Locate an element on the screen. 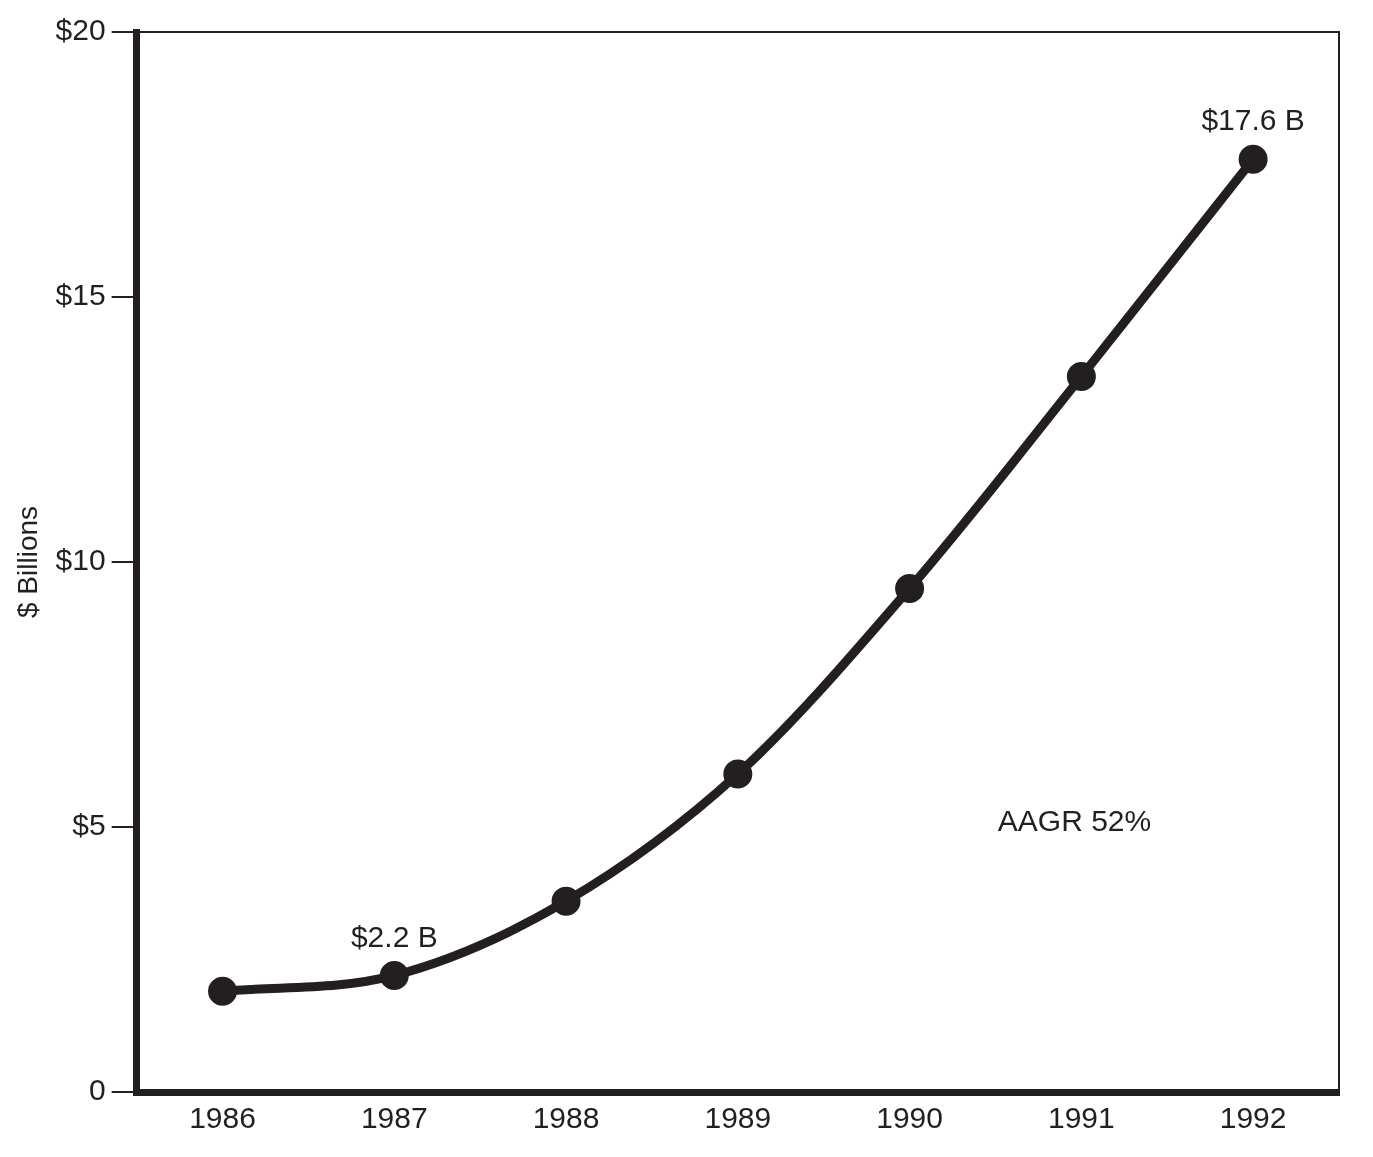 The width and height of the screenshot is (1373, 1157). y-tick-label: $10 is located at coordinates (80, 560).